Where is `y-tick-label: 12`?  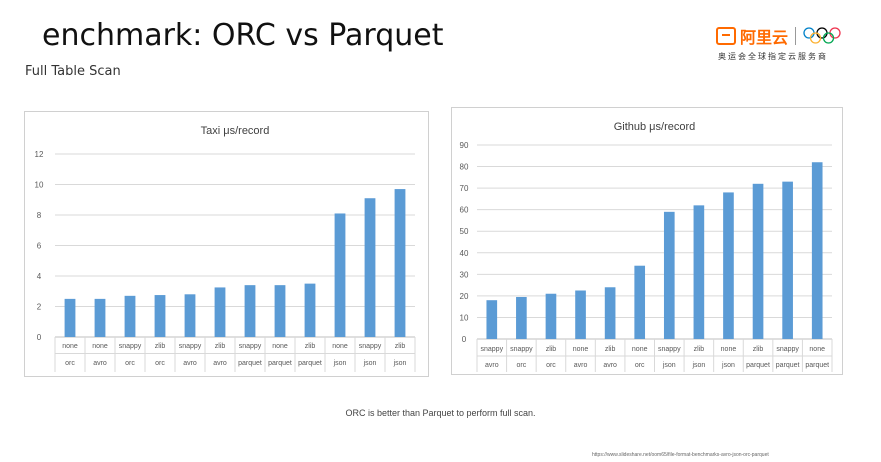 y-tick-label: 12 is located at coordinates (39, 154).